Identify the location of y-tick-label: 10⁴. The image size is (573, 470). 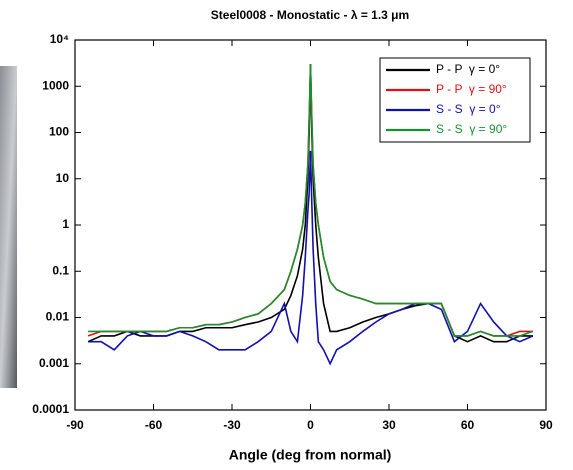
(59, 39).